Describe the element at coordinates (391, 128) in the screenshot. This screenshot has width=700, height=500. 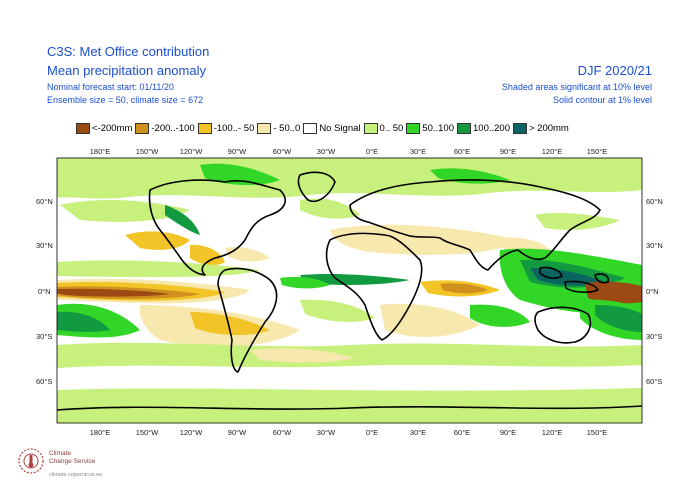
I see `legend-label: 0.. 50` at that location.